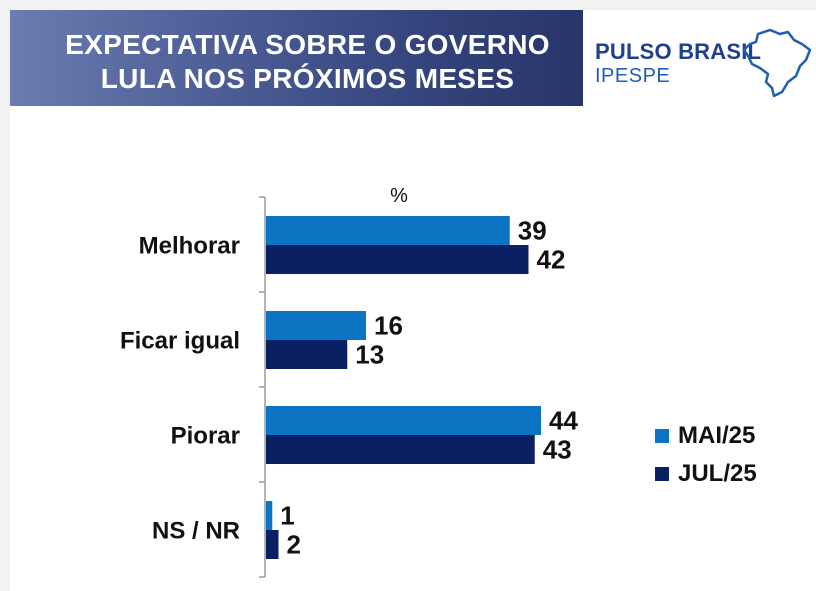 The width and height of the screenshot is (816, 591). I want to click on pulso-brasil-logo: PULSO BRASIL IPESPE, so click(702, 63).